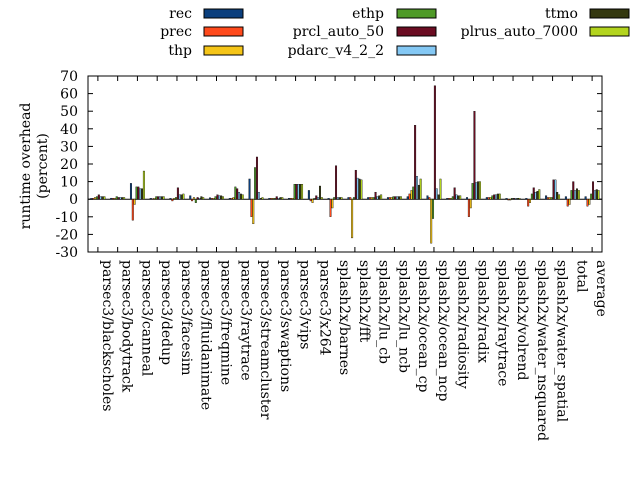  What do you see at coordinates (472, 191) in the screenshot?
I see `bar-ethp-splash2x-radix` at bounding box center [472, 191].